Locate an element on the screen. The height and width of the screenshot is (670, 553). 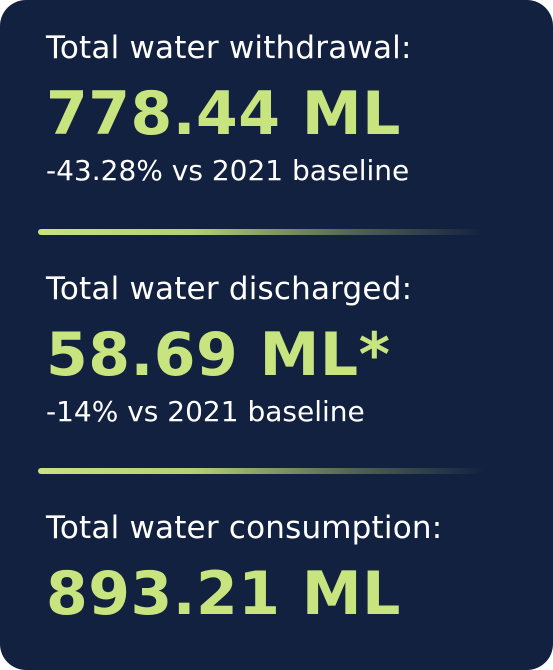
stat-label: Total water consumption: is located at coordinates (244, 528).